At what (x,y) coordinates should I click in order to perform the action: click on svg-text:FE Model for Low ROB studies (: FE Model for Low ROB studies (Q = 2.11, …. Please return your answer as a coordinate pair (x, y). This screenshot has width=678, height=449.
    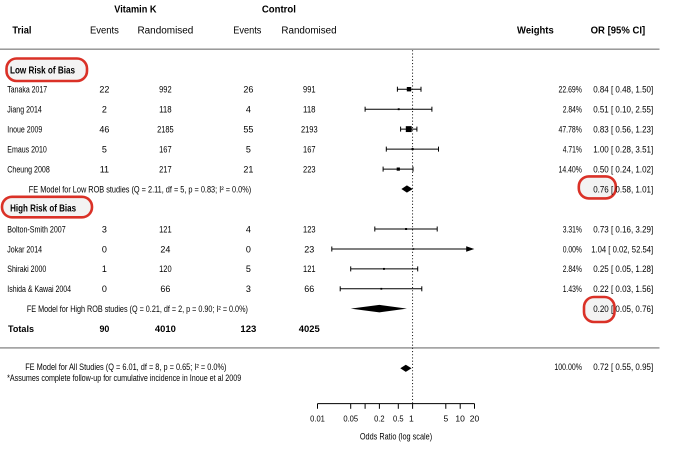
    Looking at the image, I should click on (140, 189).